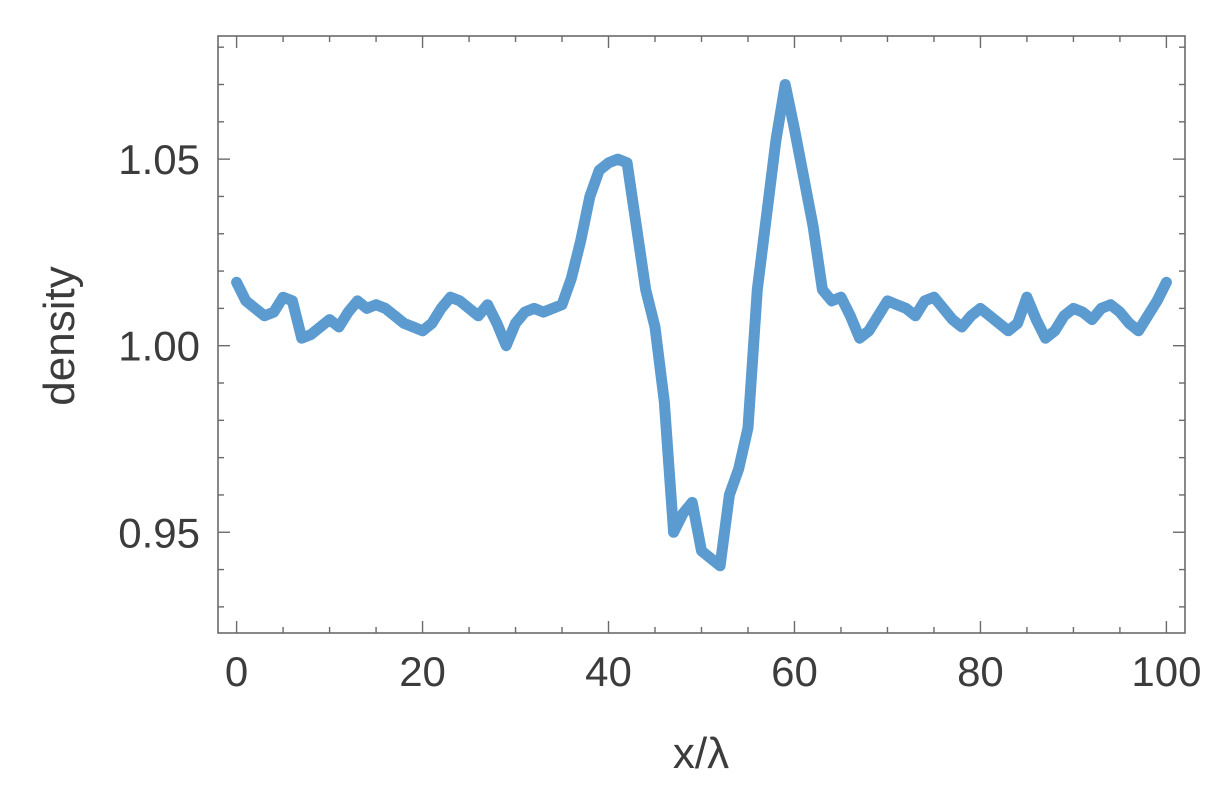  What do you see at coordinates (701, 753) in the screenshot?
I see `x-axis-label: x/λ` at bounding box center [701, 753].